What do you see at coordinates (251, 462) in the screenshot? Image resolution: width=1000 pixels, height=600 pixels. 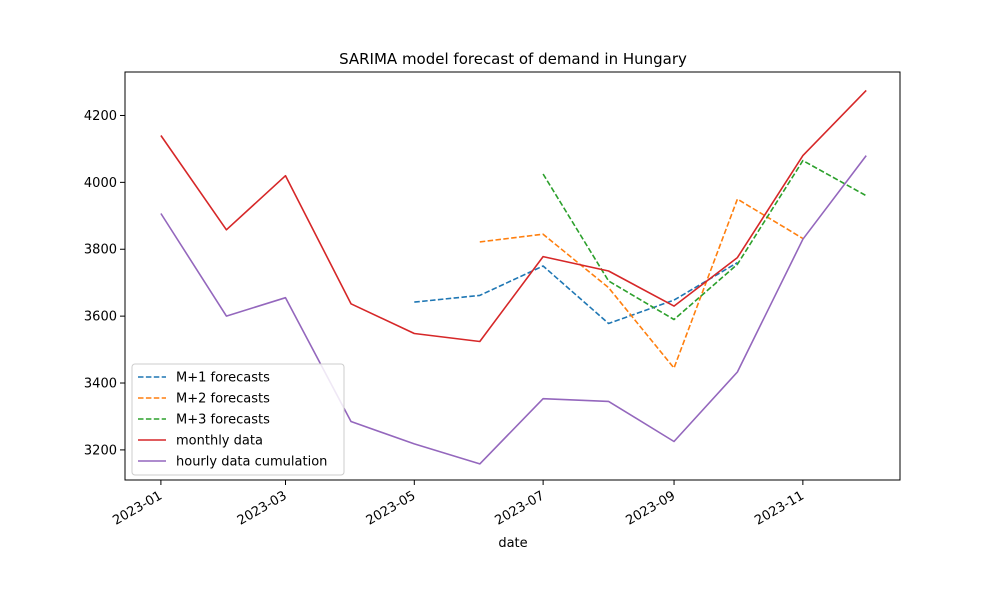 I see `legend-label: hourly data cumulation` at bounding box center [251, 462].